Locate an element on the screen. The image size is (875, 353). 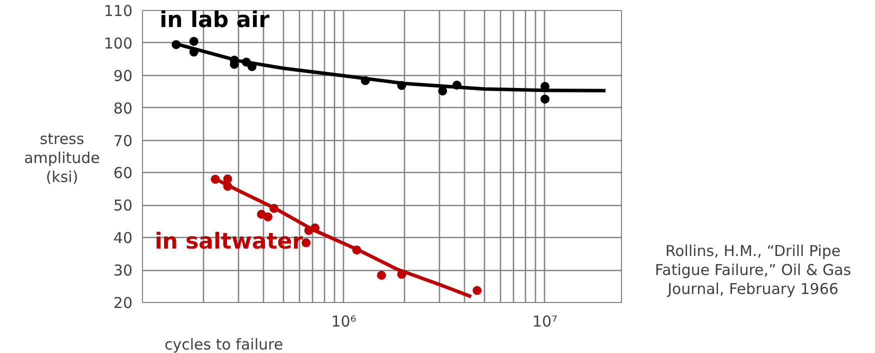
x-tick-label: 10⁶ is located at coordinates (343, 321).